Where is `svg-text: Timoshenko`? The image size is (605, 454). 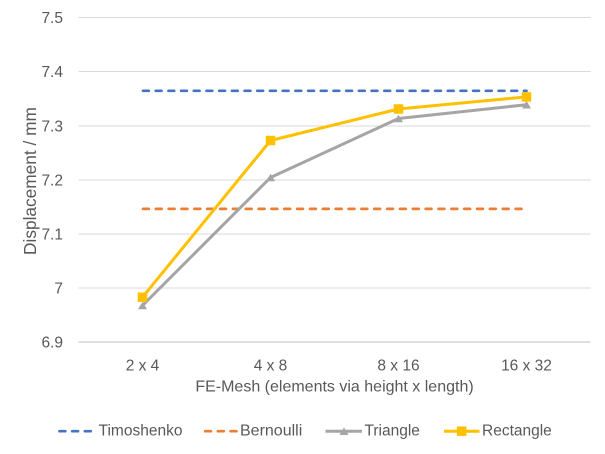
svg-text: Timoshenko is located at coordinates (141, 430).